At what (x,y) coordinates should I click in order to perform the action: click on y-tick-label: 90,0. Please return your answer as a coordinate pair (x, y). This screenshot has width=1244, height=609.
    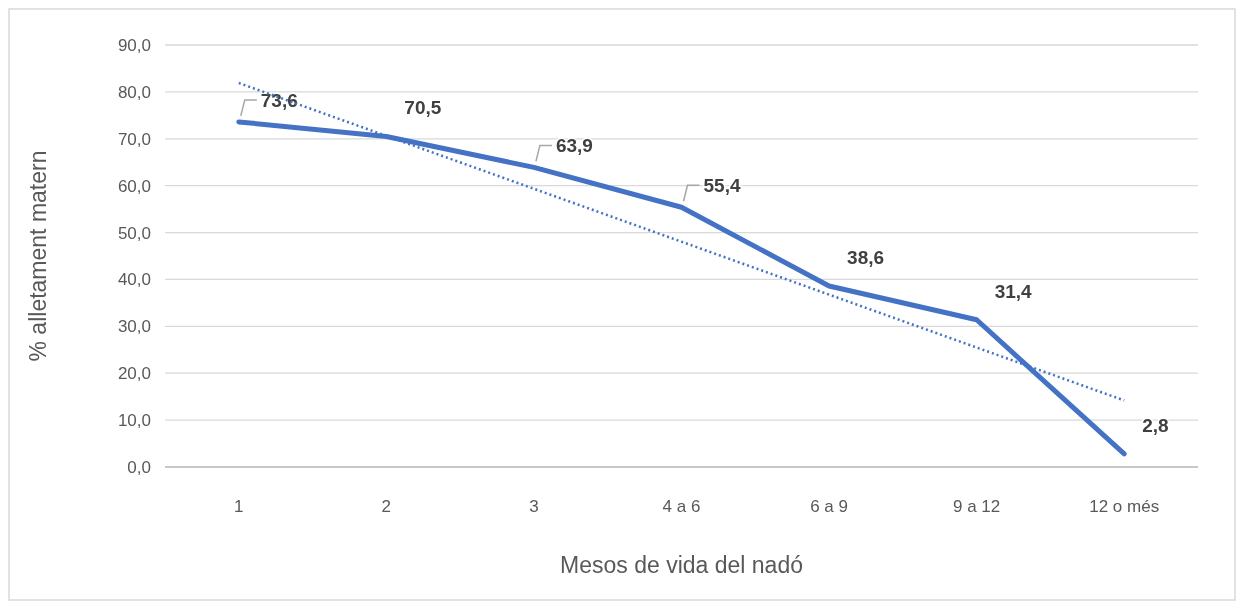
    Looking at the image, I should click on (134, 45).